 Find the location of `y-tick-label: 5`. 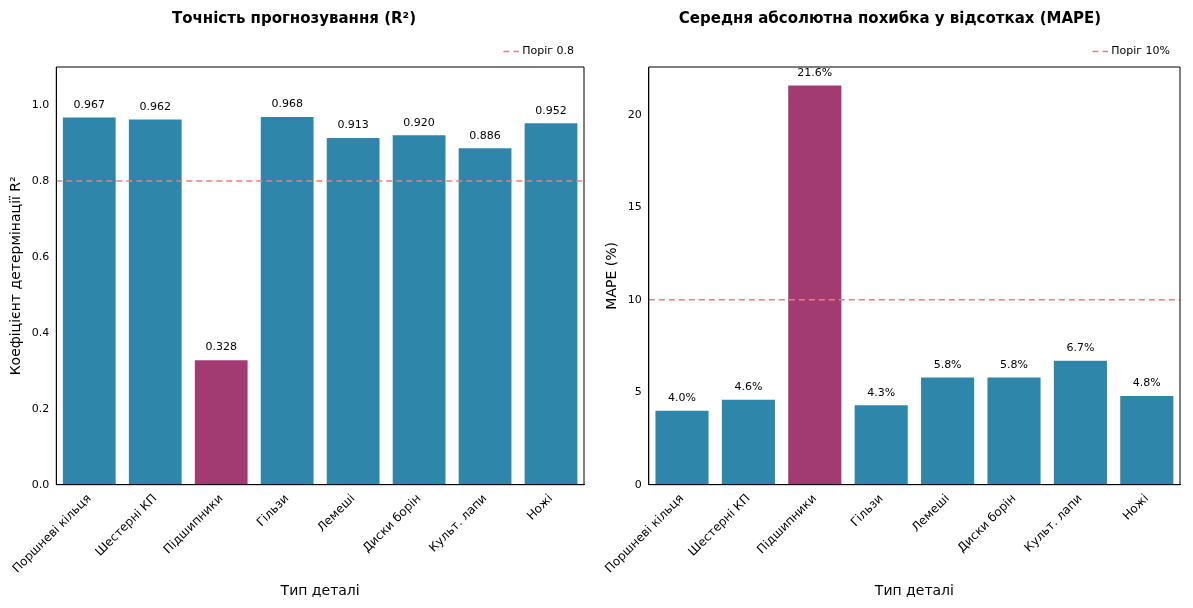

y-tick-label: 5 is located at coordinates (638, 392).